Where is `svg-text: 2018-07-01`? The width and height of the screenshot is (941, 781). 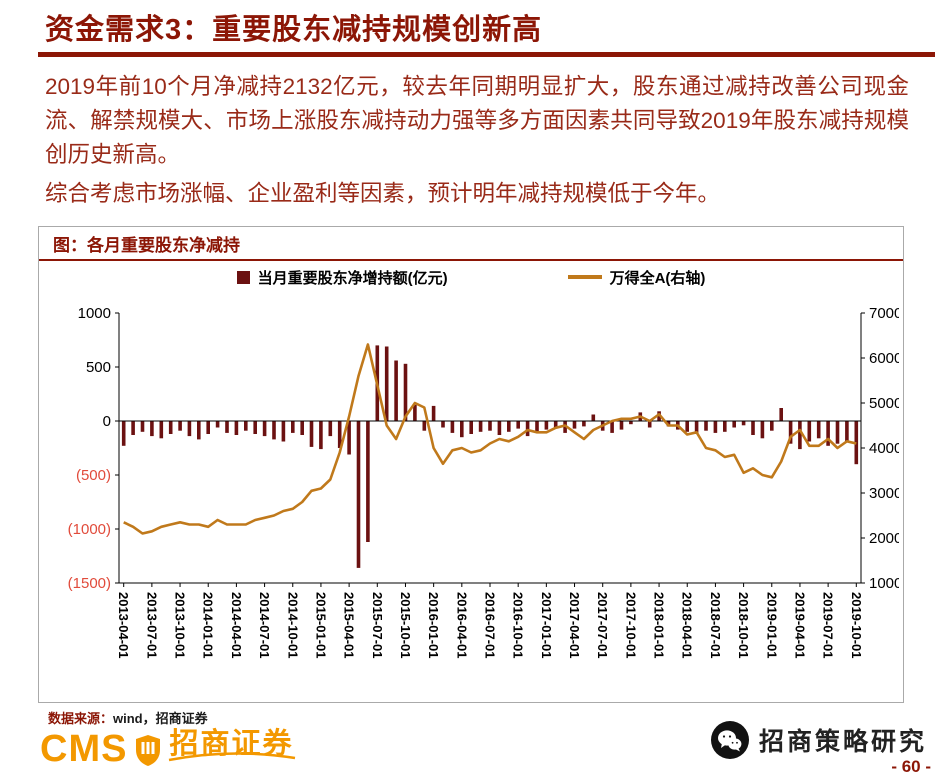
svg-text: 2018-07-01 is located at coordinates (715, 625).